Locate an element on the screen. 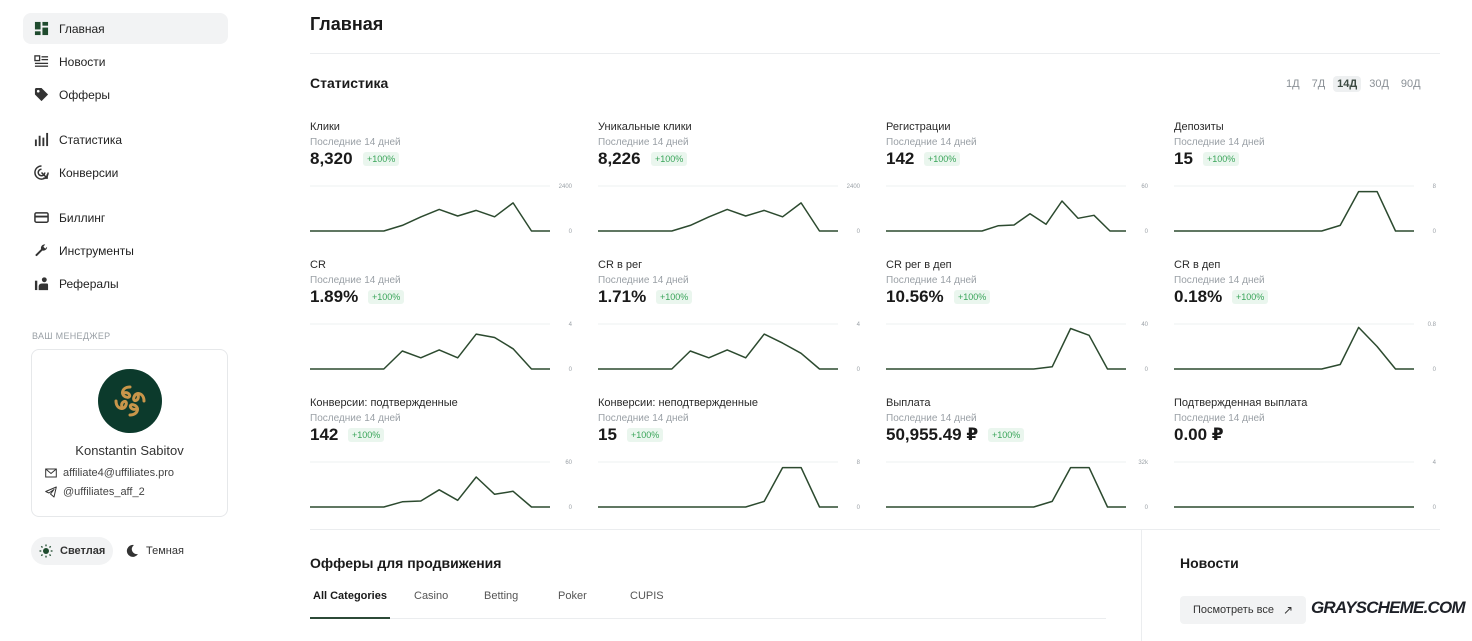  y-max-tick-label: 32k is located at coordinates (1143, 463).